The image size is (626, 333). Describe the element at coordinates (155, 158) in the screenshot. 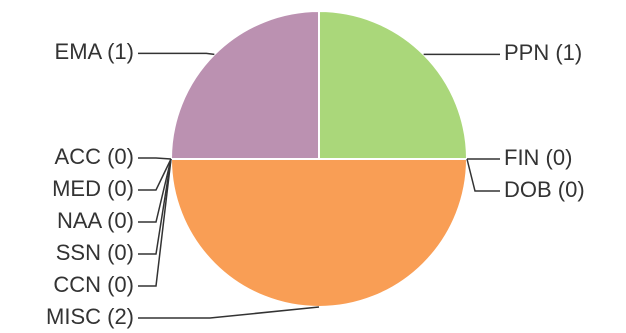

I see `leader-acc` at that location.